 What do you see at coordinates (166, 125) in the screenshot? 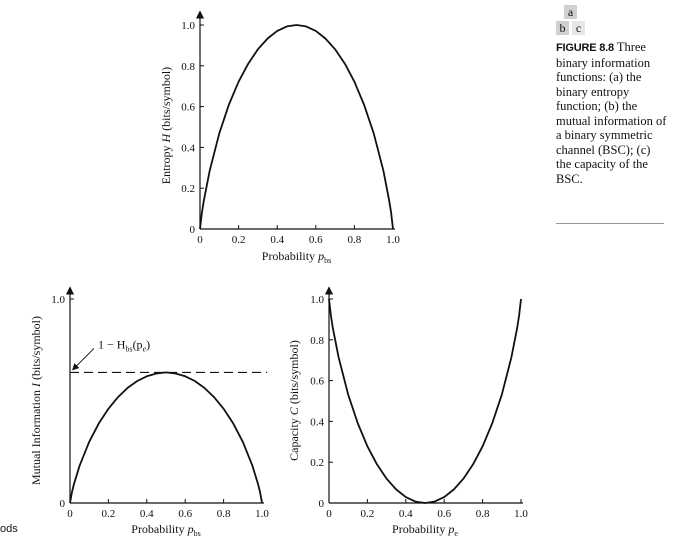
I see `y-axis-label: Entropy H (bits/symbol)` at bounding box center [166, 125].